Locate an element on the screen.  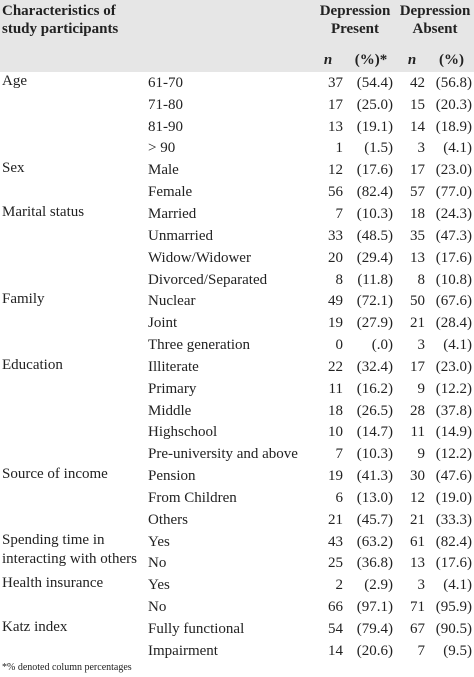
cell: (37.8) is located at coordinates (453, 410).